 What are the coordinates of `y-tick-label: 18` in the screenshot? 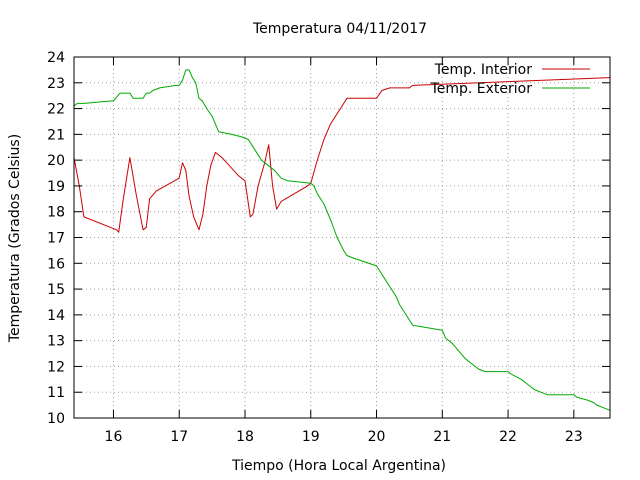 It's located at (56, 213).